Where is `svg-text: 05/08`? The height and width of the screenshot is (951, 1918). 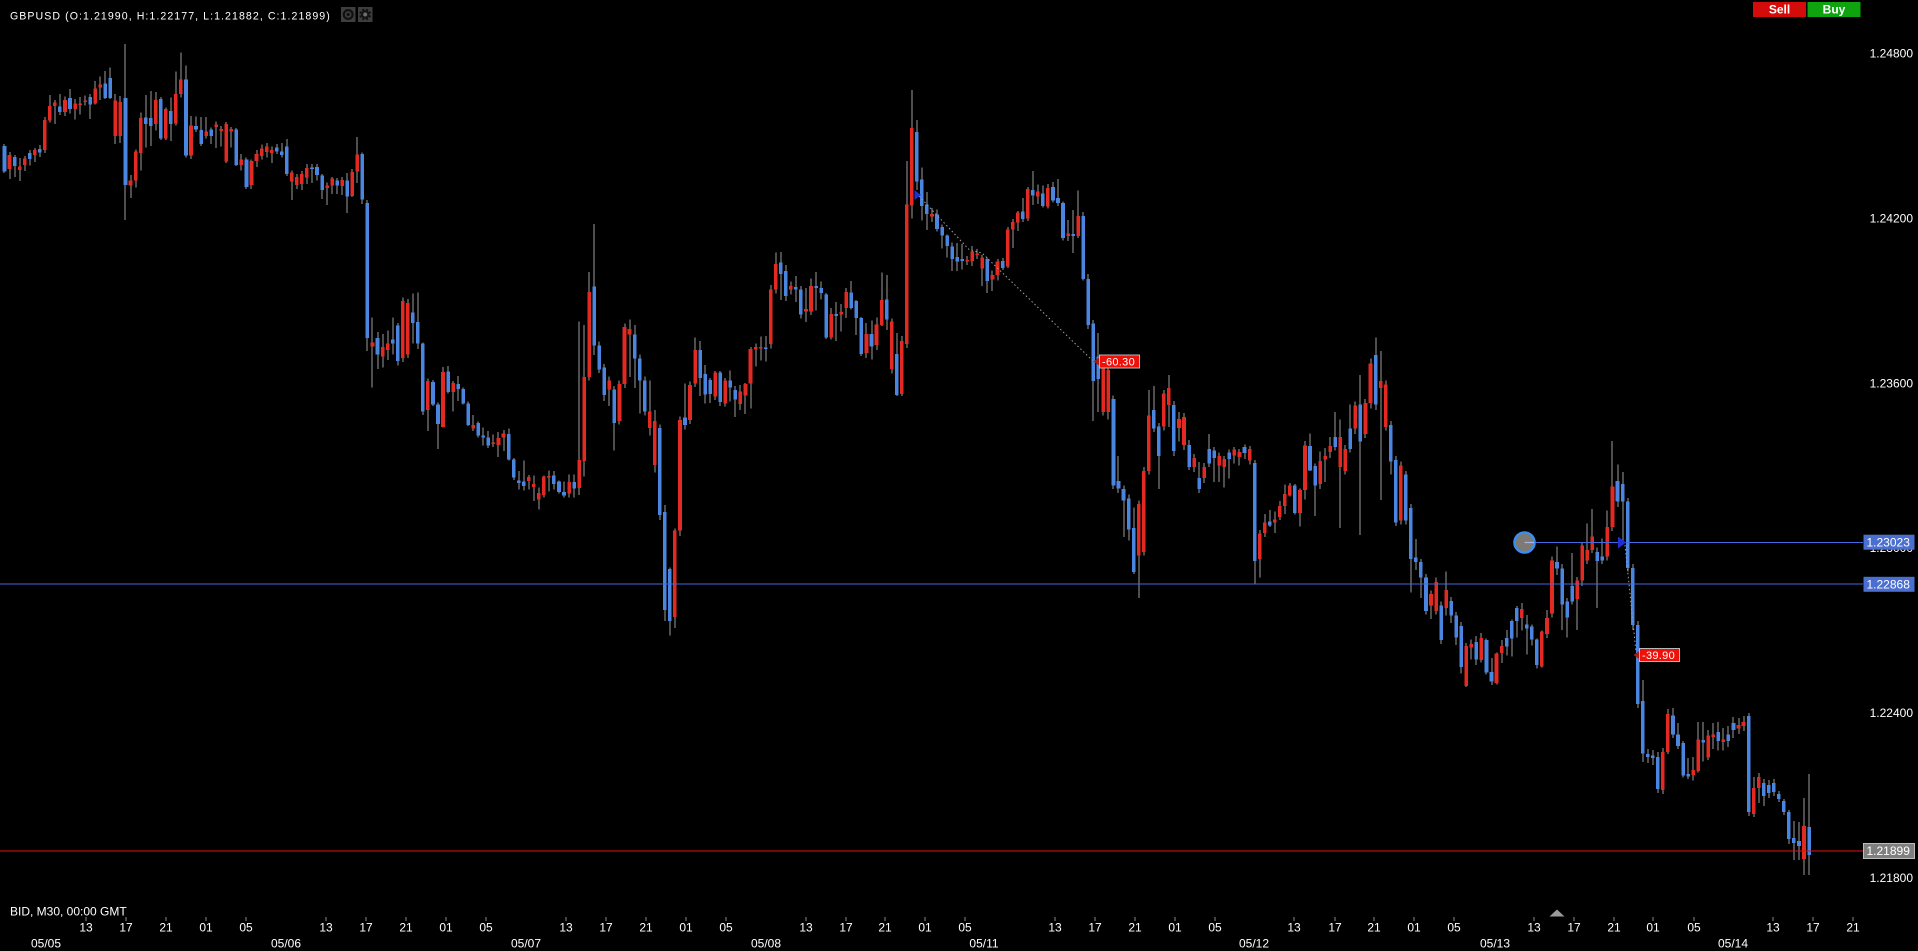
svg-text: 05/08 is located at coordinates (766, 944).